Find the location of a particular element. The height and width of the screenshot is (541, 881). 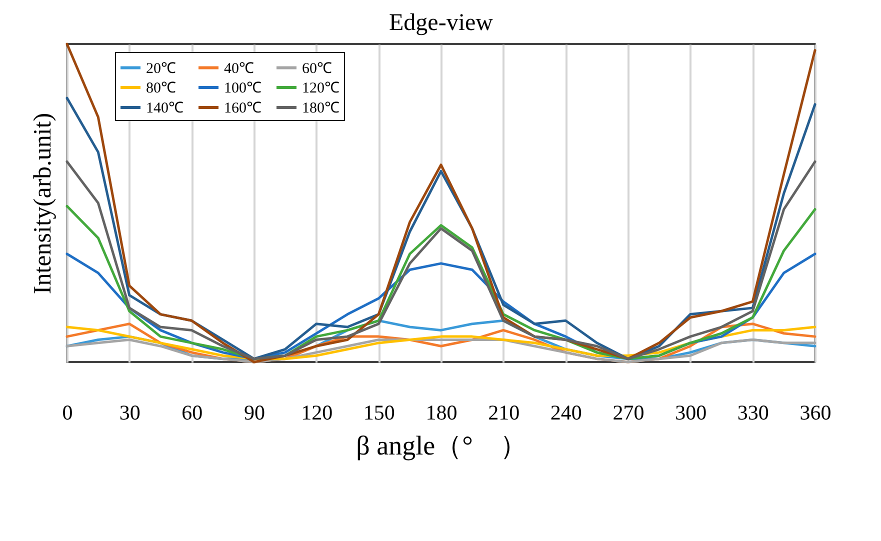

x-tick-label: 90 is located at coordinates (254, 412).